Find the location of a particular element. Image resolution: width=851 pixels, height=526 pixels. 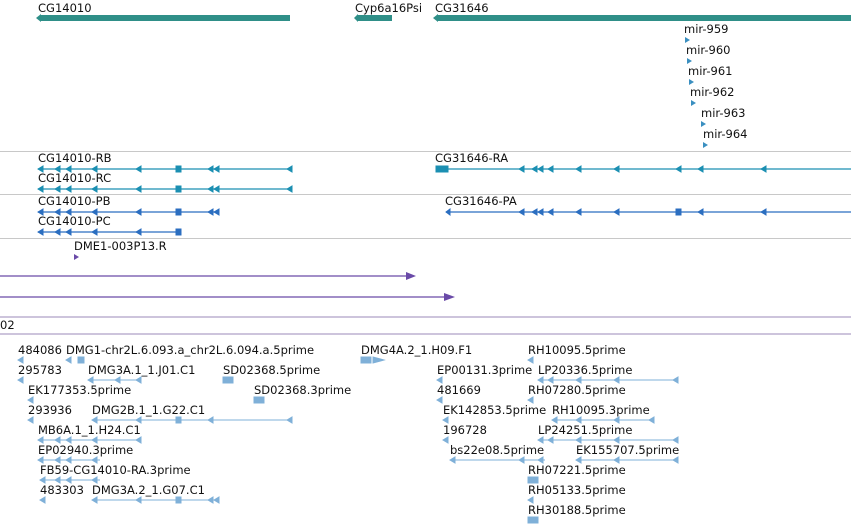

est-label: 196728 is located at coordinates (465, 430).